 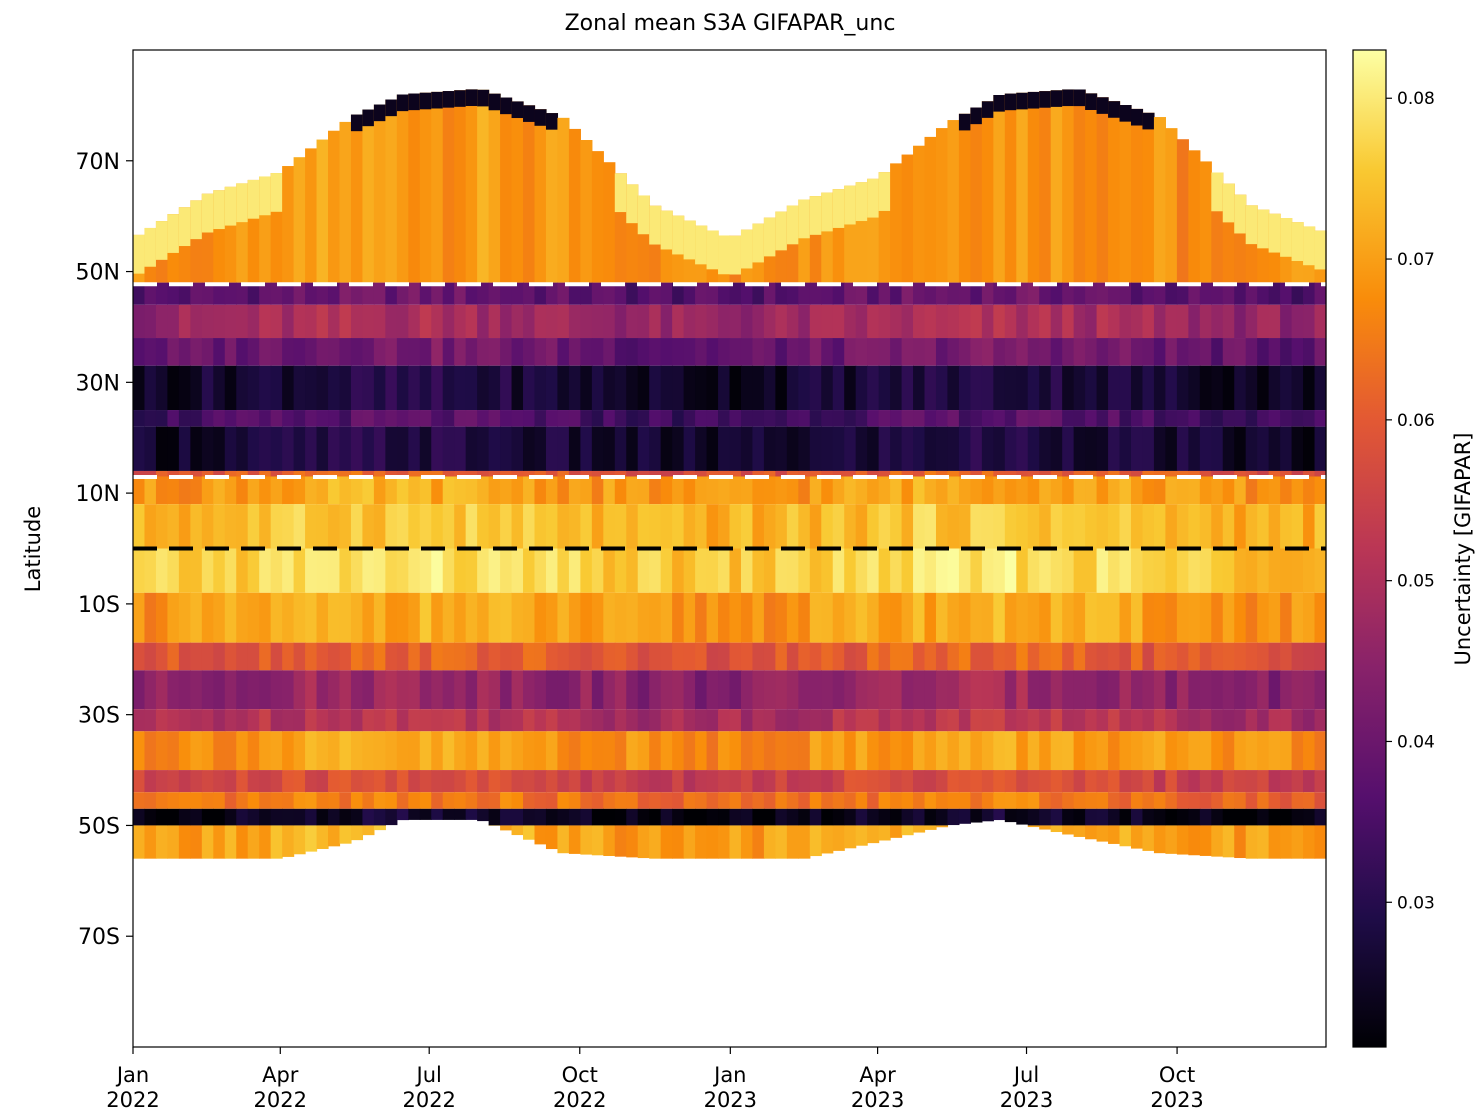 What do you see at coordinates (1463, 548) in the screenshot?
I see `colorbar-label: Uncertainty [GIFAPAR]` at bounding box center [1463, 548].